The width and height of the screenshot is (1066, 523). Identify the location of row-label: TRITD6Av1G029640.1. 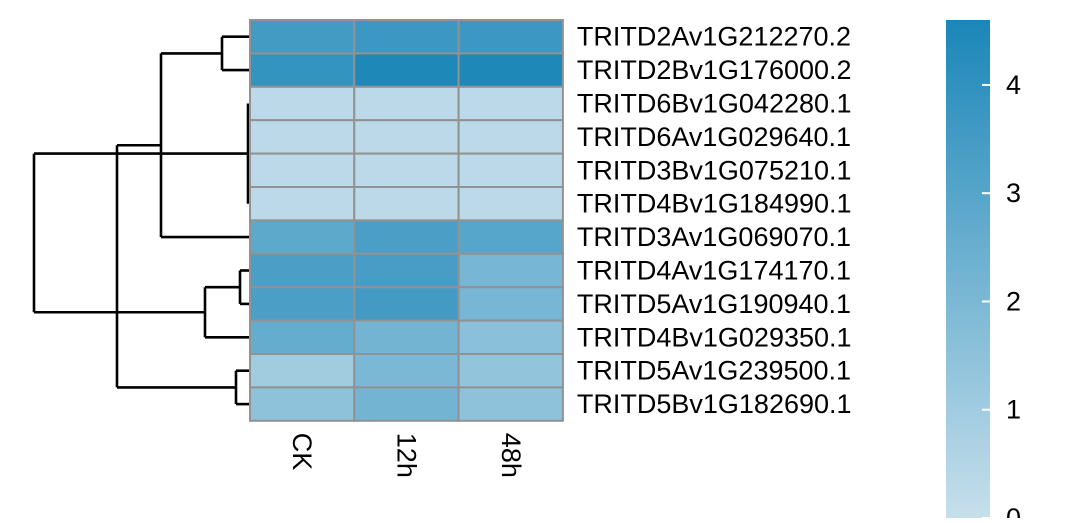
(714, 137).